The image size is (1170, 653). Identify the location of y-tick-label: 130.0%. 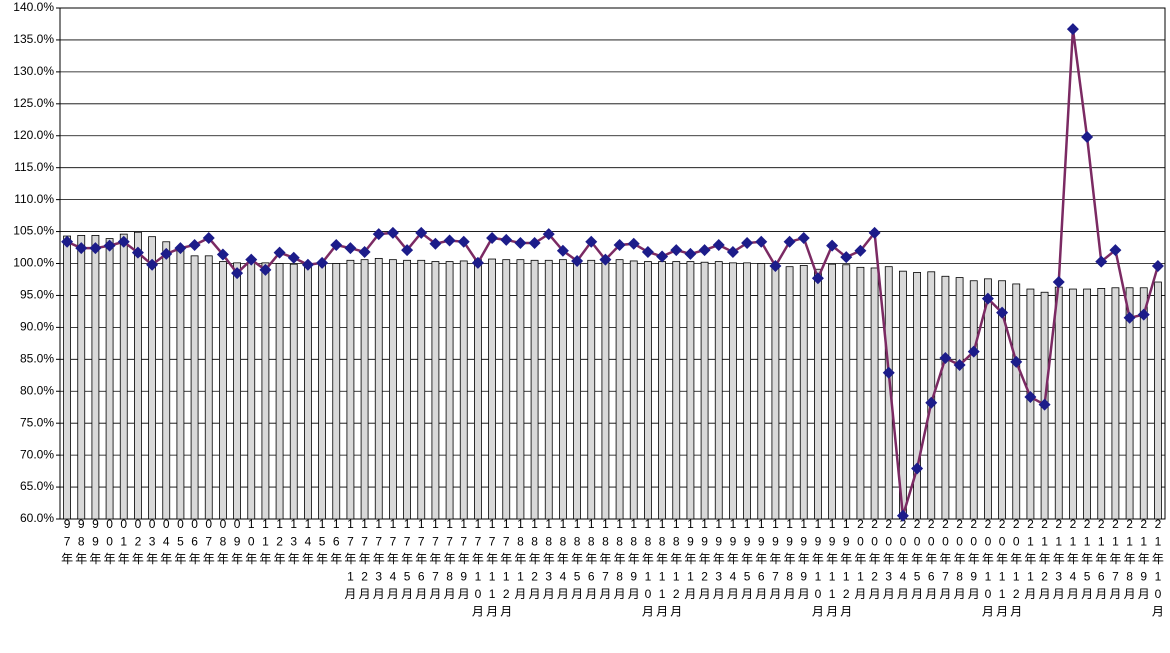
(33, 71).